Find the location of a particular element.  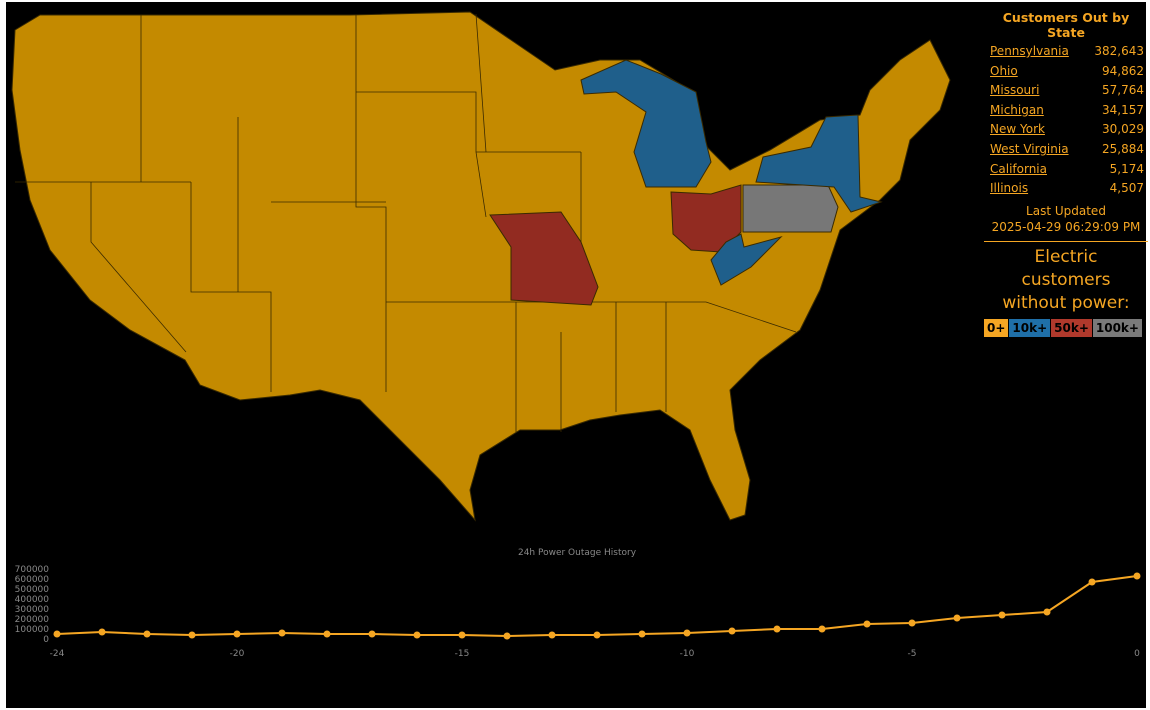

x-tick-label: -24 is located at coordinates (57, 654).